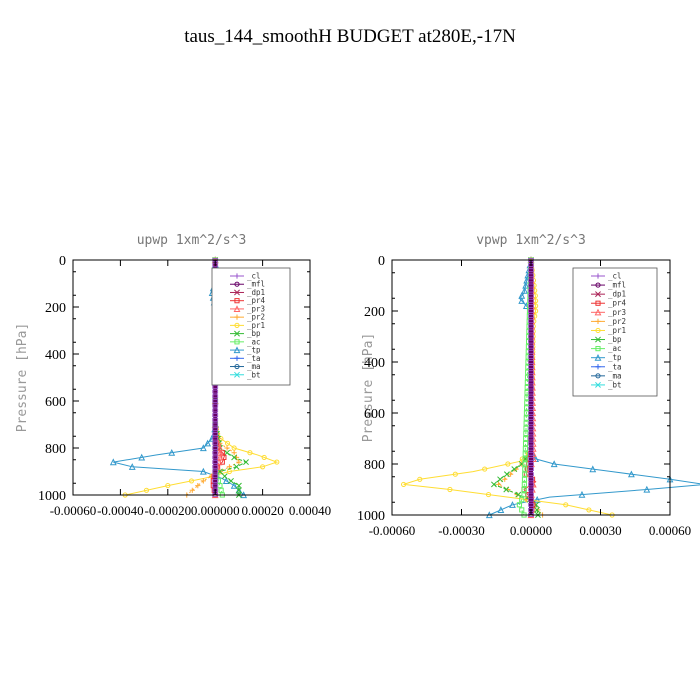 This screenshot has height=700, width=700. Describe the element at coordinates (615, 384) in the screenshot. I see `legend-label-bt: _bt` at that location.